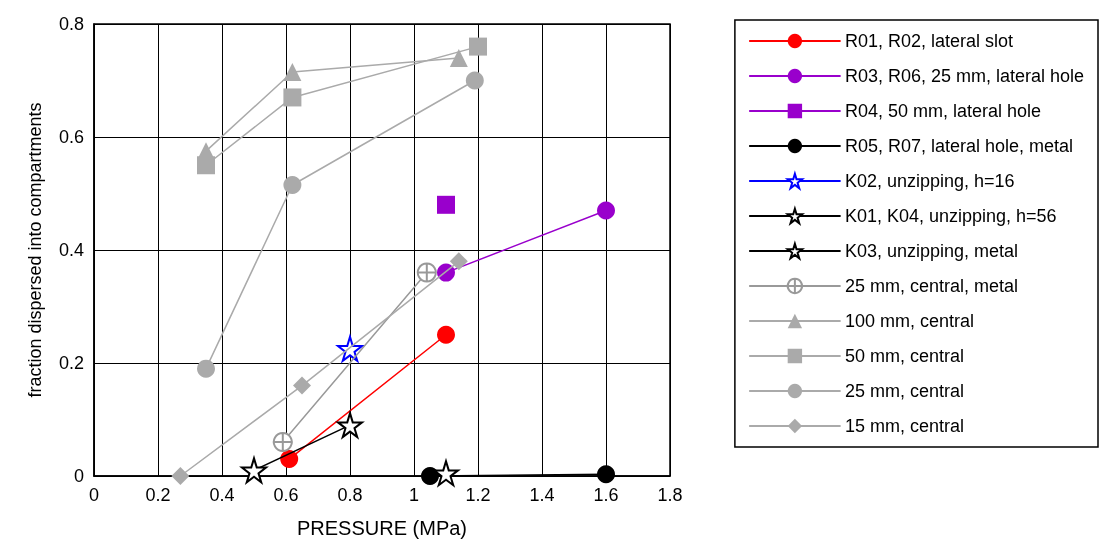 This screenshot has width=1100, height=545. Describe the element at coordinates (478, 495) in the screenshot. I see `x-tick-label: 1.2` at that location.